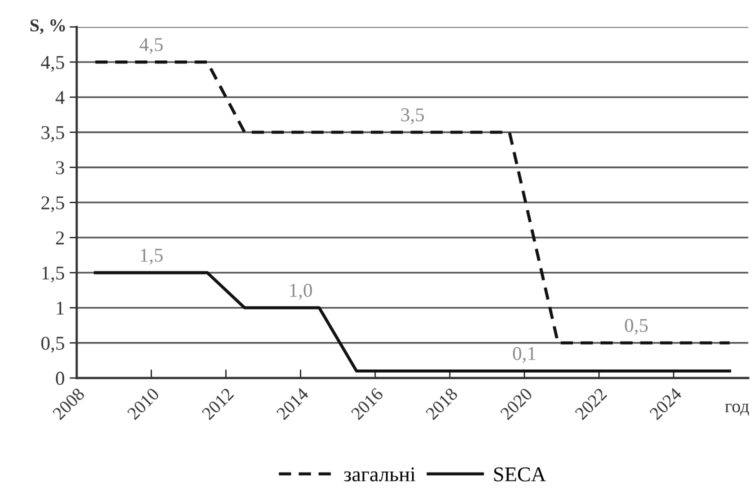  Describe the element at coordinates (412, 116) in the screenshot. I see `annotation: 3,5` at that location.